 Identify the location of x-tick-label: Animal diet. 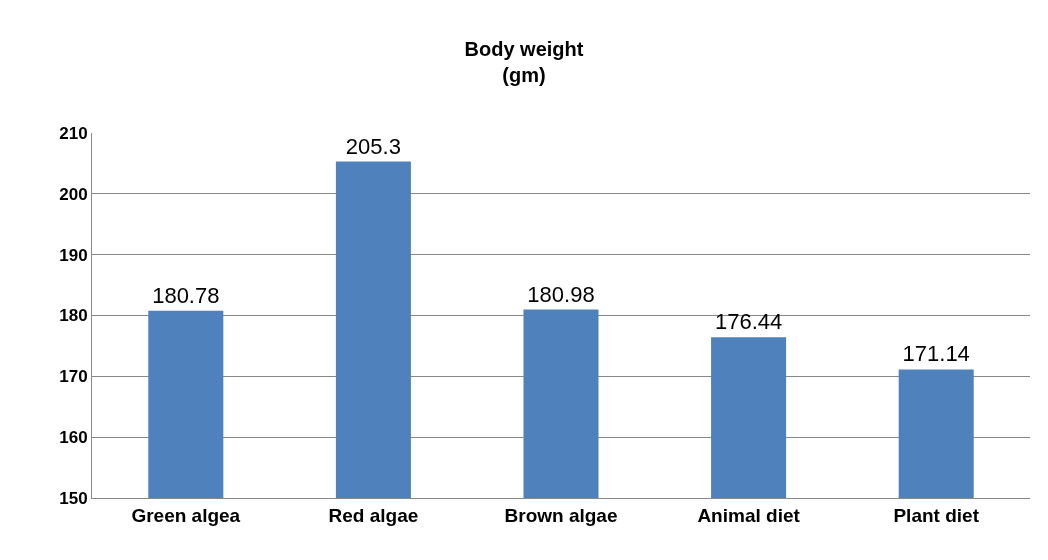
(749, 515).